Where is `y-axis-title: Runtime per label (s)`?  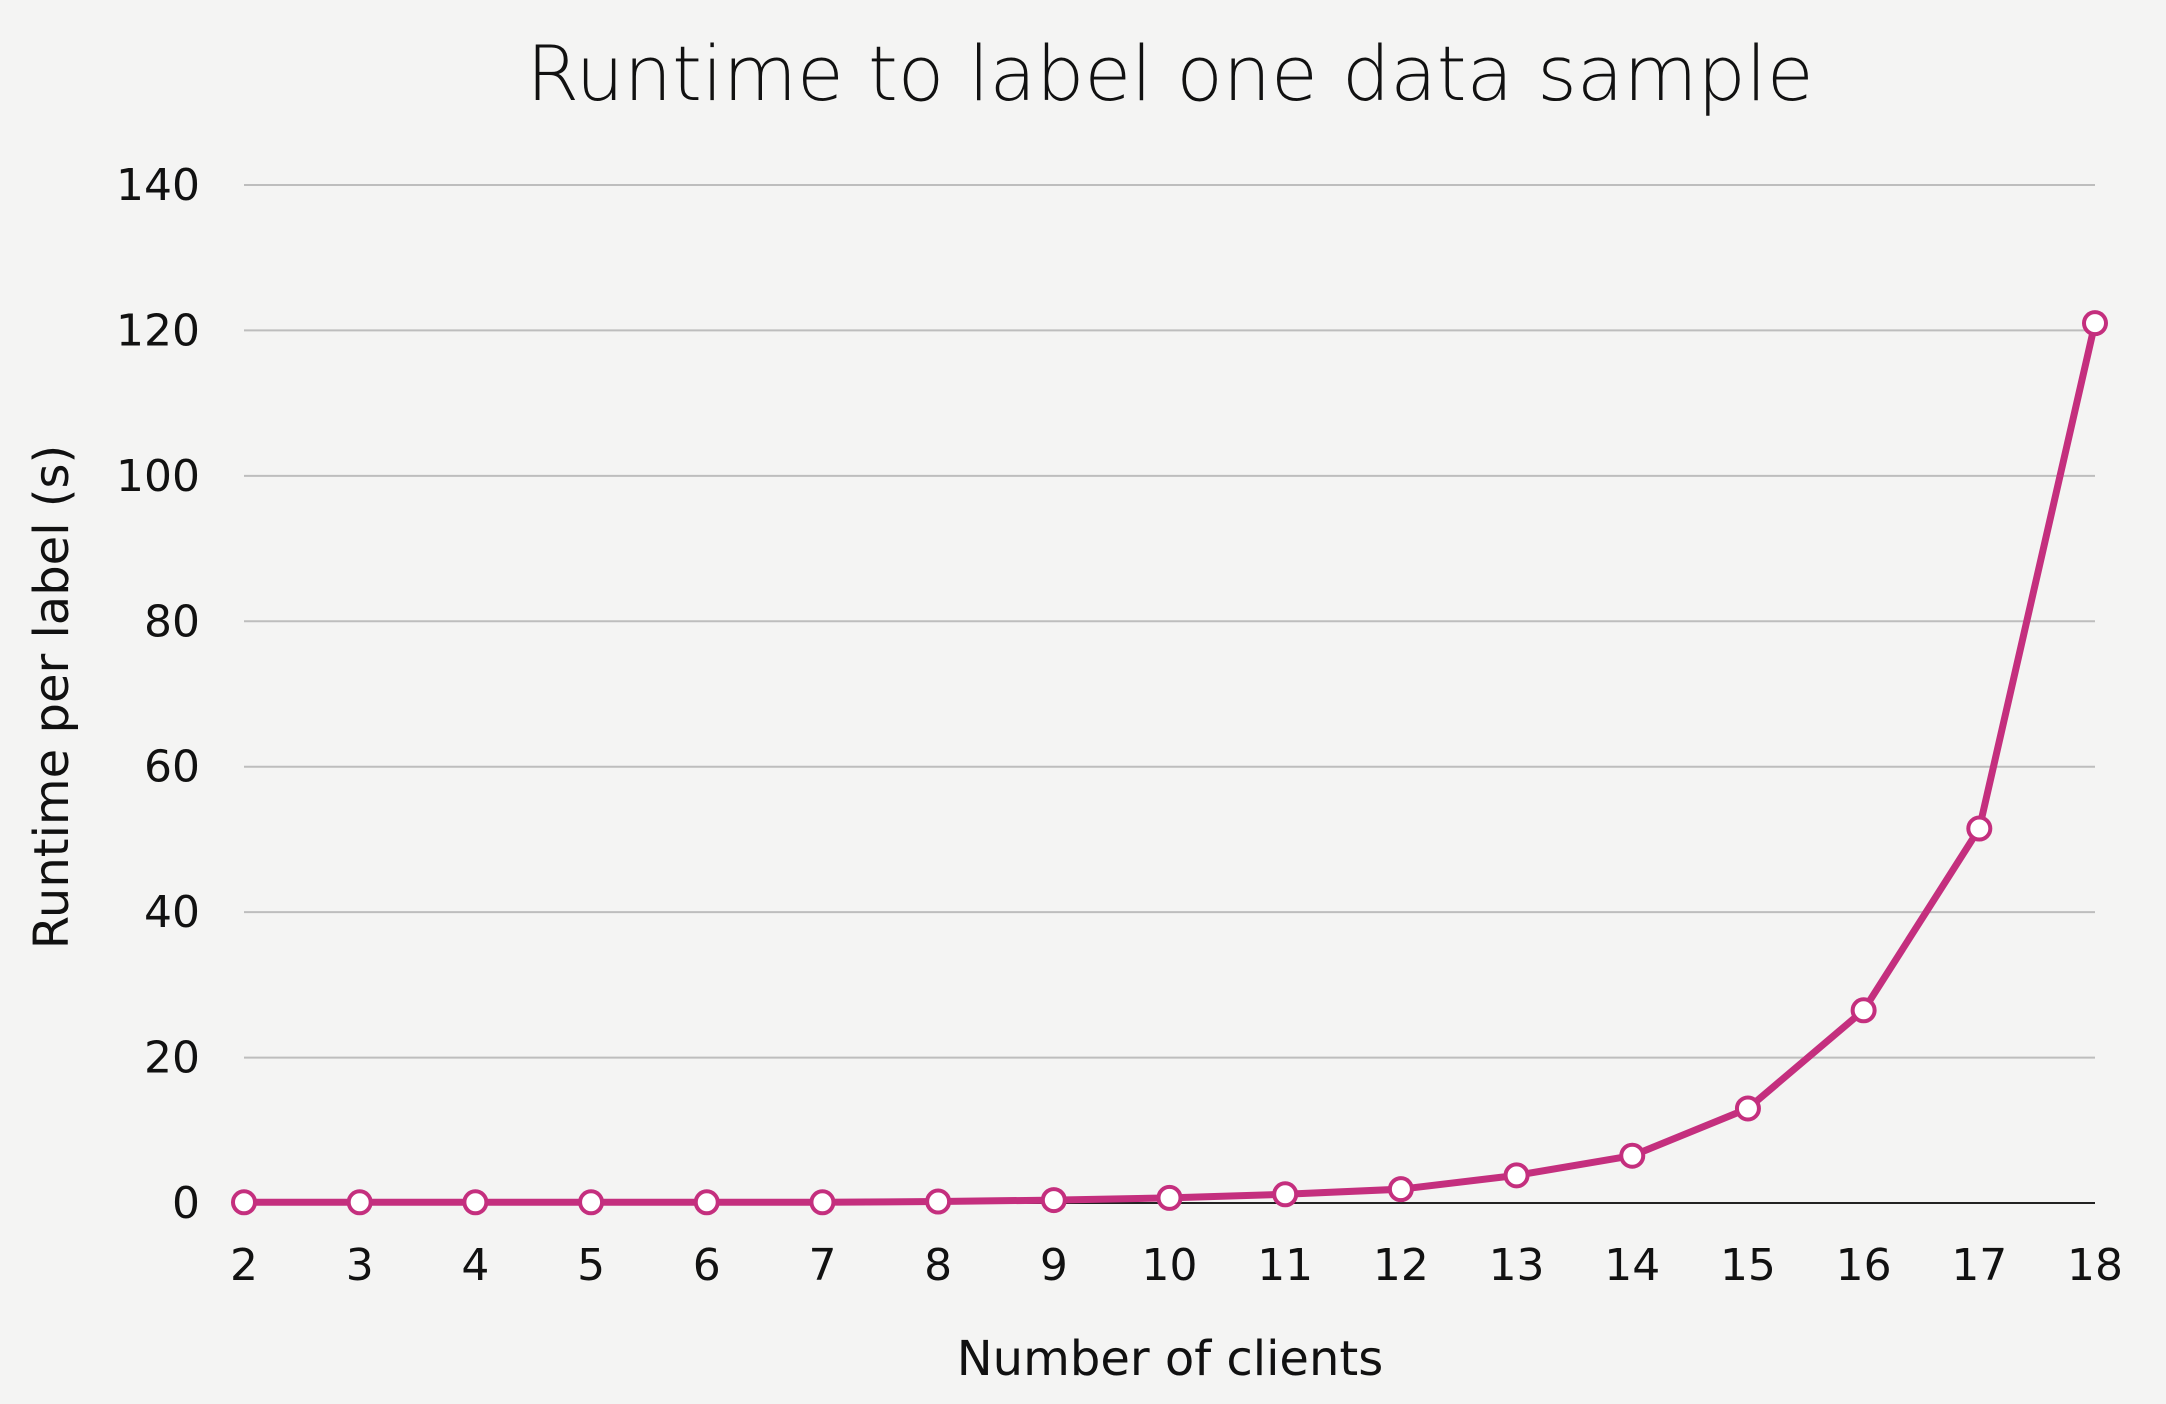
y-axis-title: Runtime per label (s) is located at coordinates (52, 697).